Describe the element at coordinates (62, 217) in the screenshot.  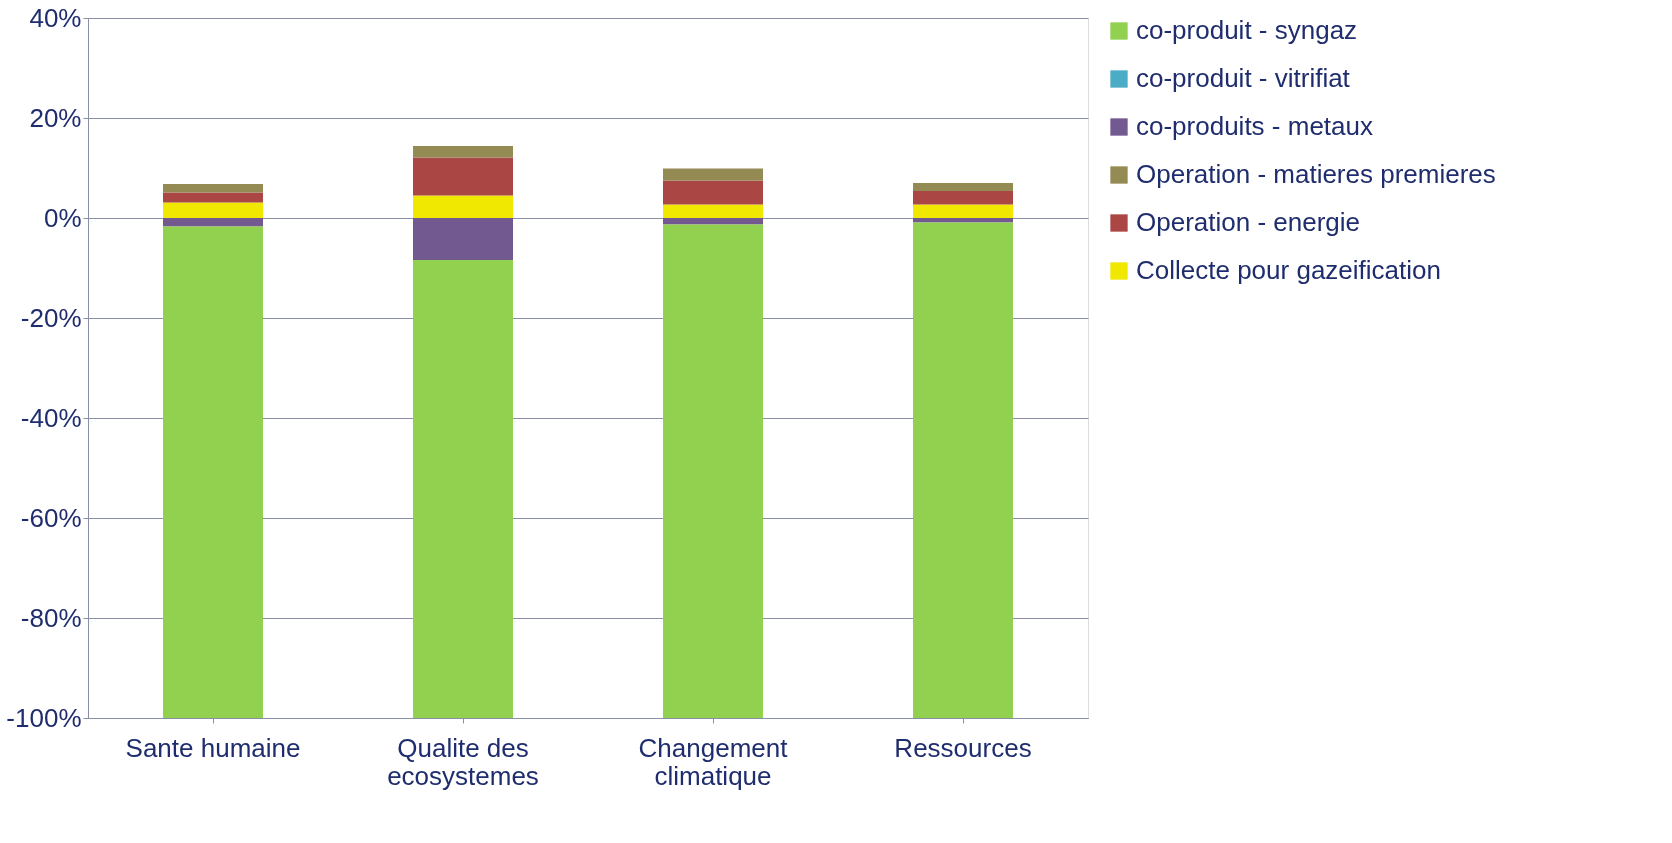
I see `y-tick-label: 0%` at that location.